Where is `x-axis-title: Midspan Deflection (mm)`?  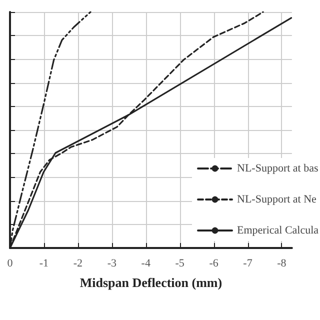
x-axis-title: Midspan Deflection (mm) is located at coordinates (151, 282).